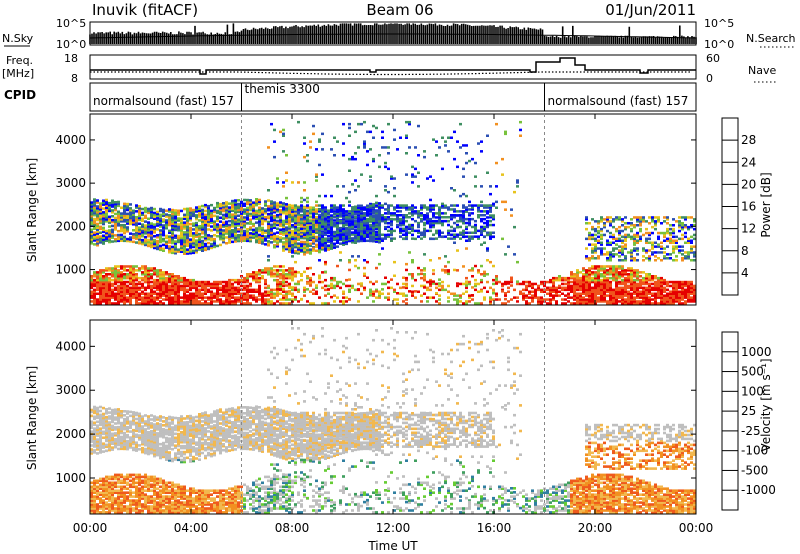  Describe the element at coordinates (282, 89) in the screenshot. I see `cpid-segment-label: themis 3300` at that location.